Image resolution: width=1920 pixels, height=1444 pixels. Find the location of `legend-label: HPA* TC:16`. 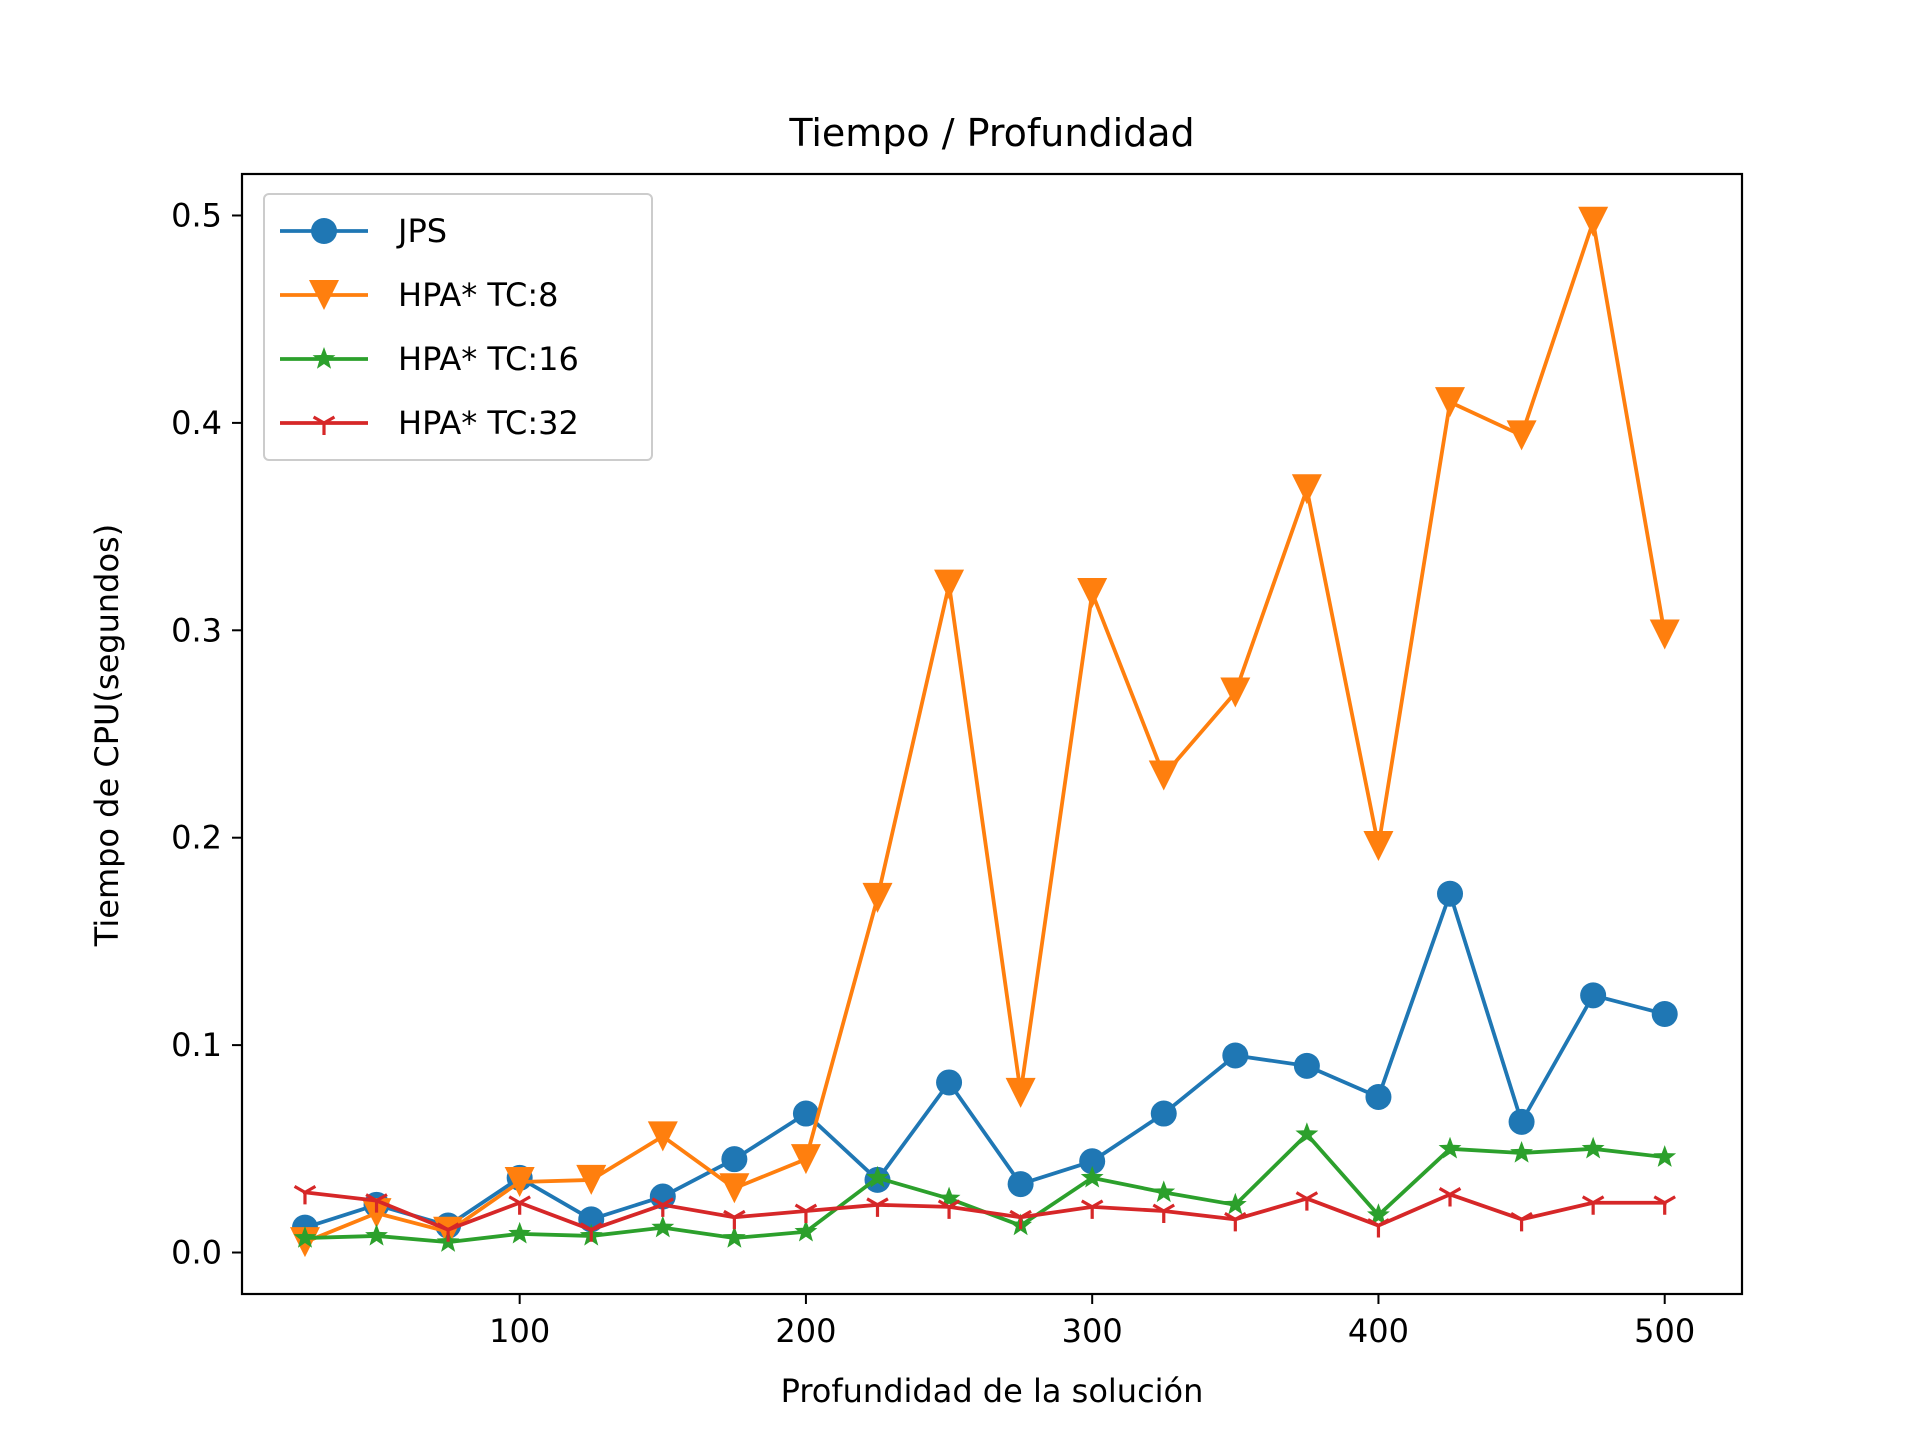

legend-label: HPA* TC:16 is located at coordinates (488, 359).